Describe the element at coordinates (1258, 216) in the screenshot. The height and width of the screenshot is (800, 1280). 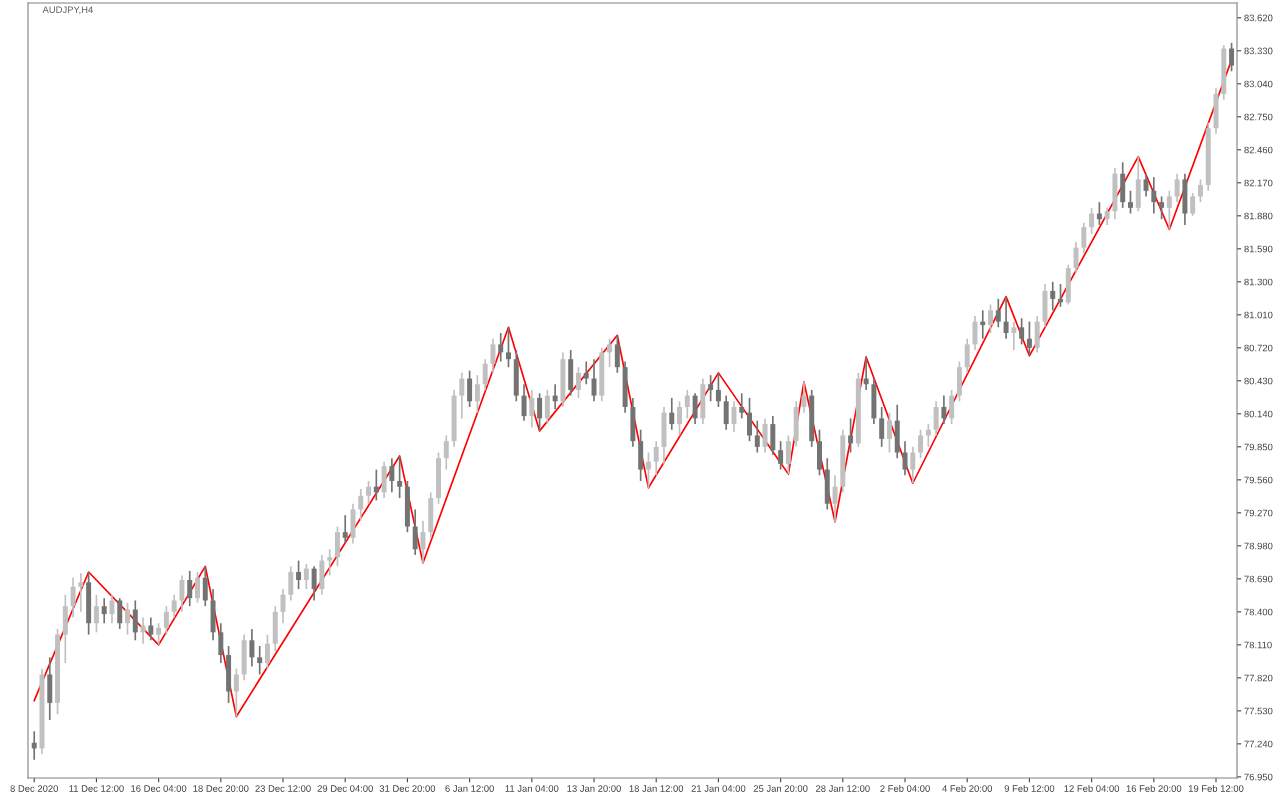
I see `y-tick-label: 81.880` at that location.